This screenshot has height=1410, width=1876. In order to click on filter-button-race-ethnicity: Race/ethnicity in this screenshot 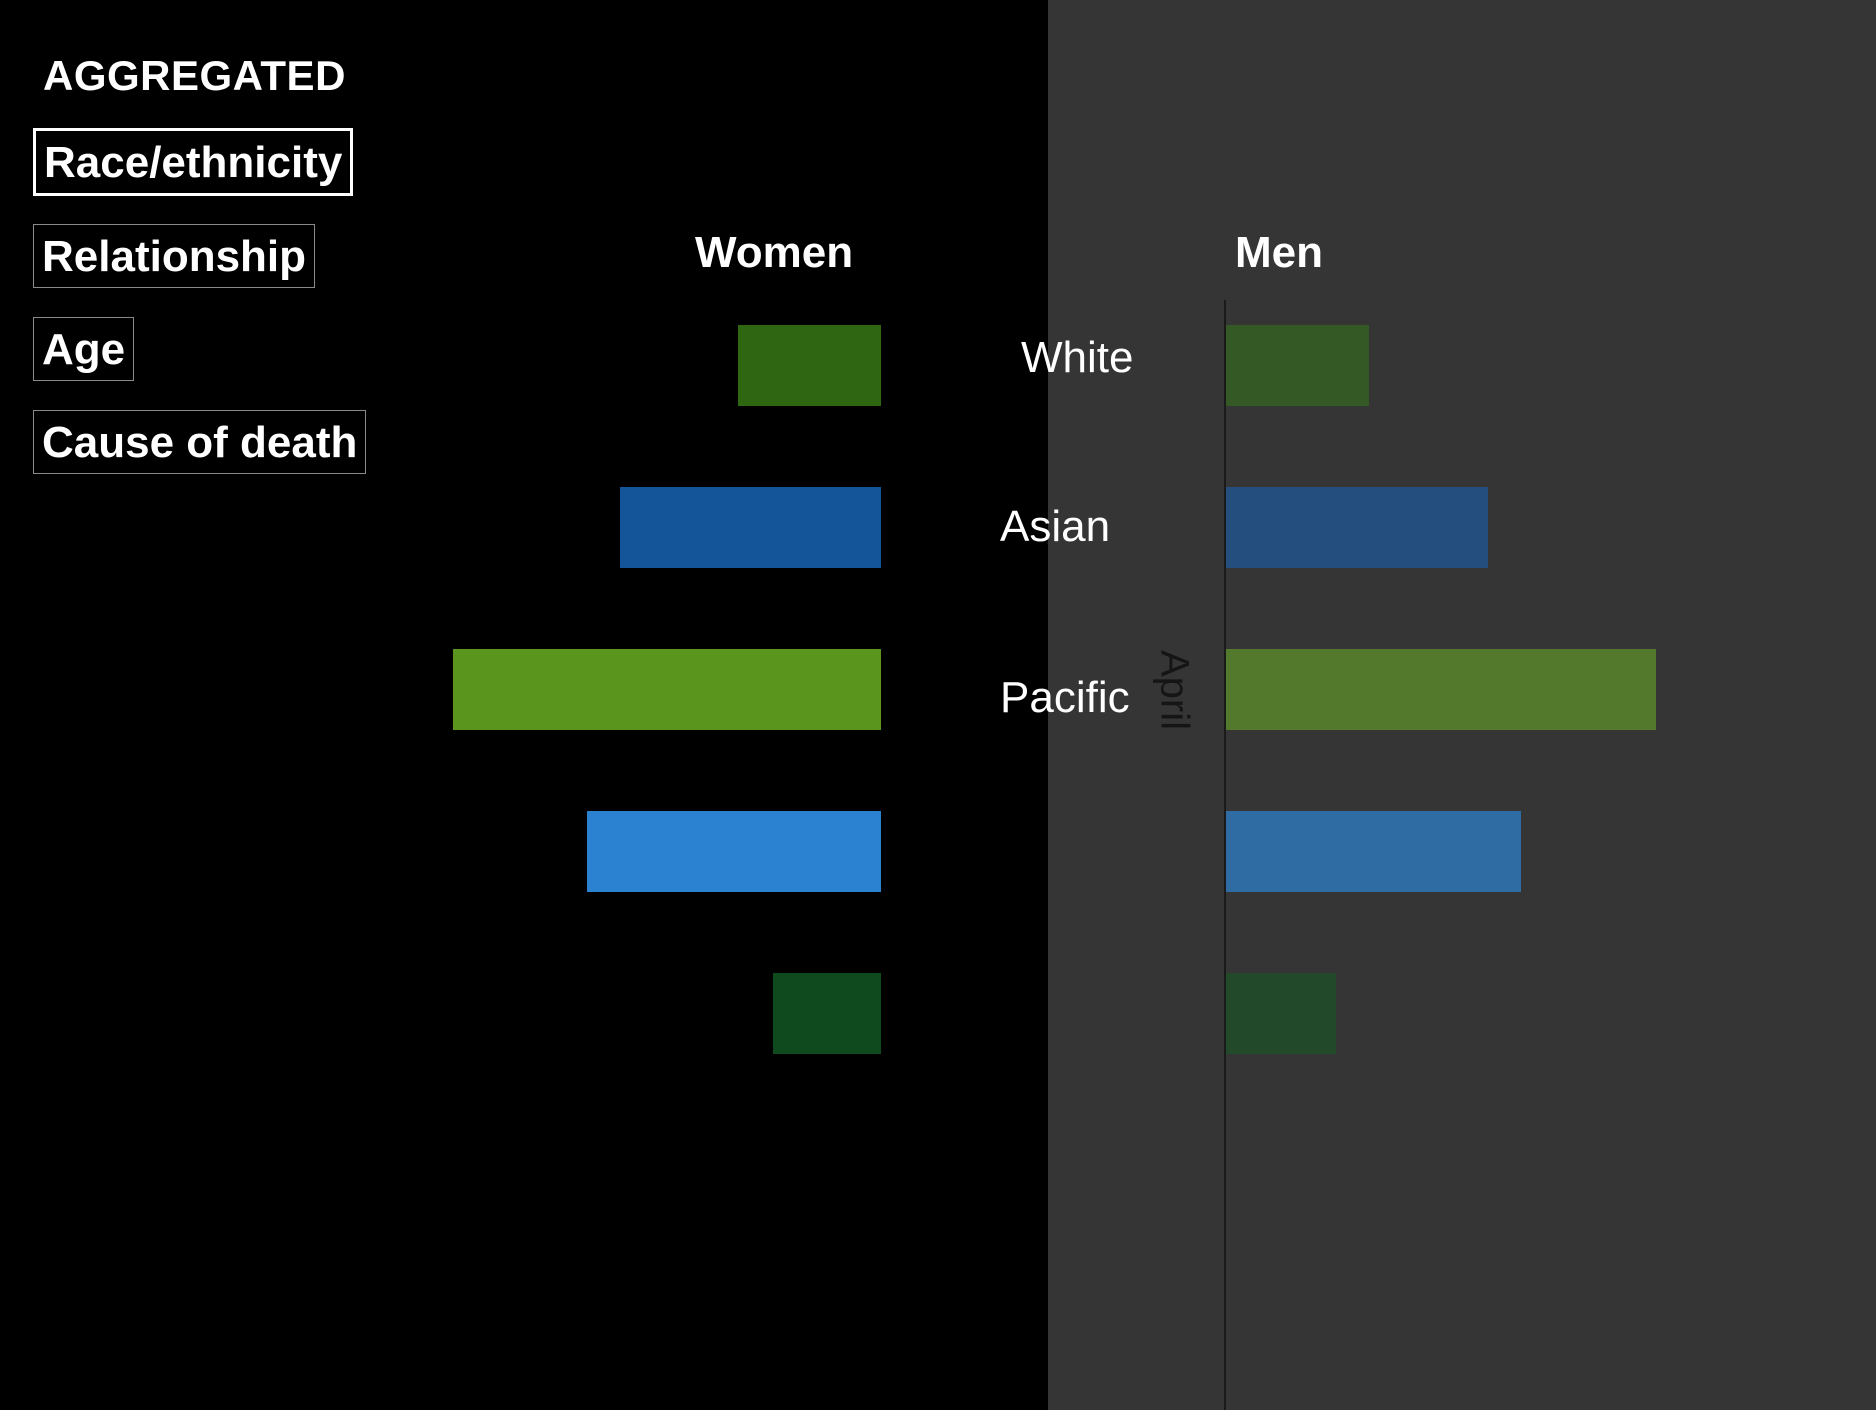, I will do `click(193, 162)`.